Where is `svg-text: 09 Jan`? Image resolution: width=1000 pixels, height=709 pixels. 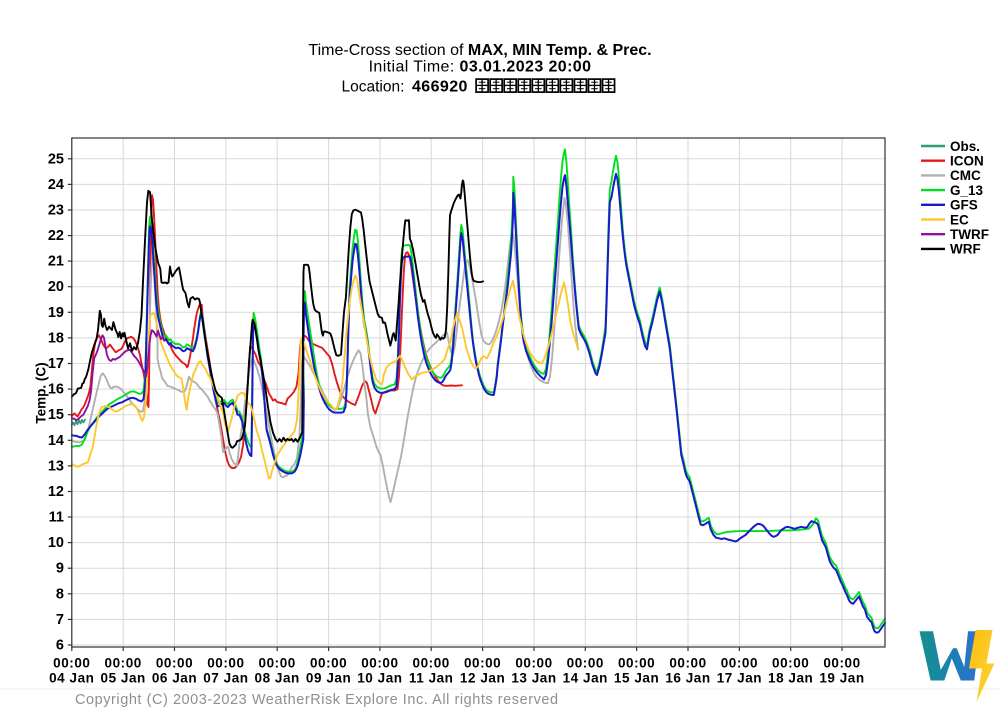
svg-text: 09 Jan is located at coordinates (328, 678).